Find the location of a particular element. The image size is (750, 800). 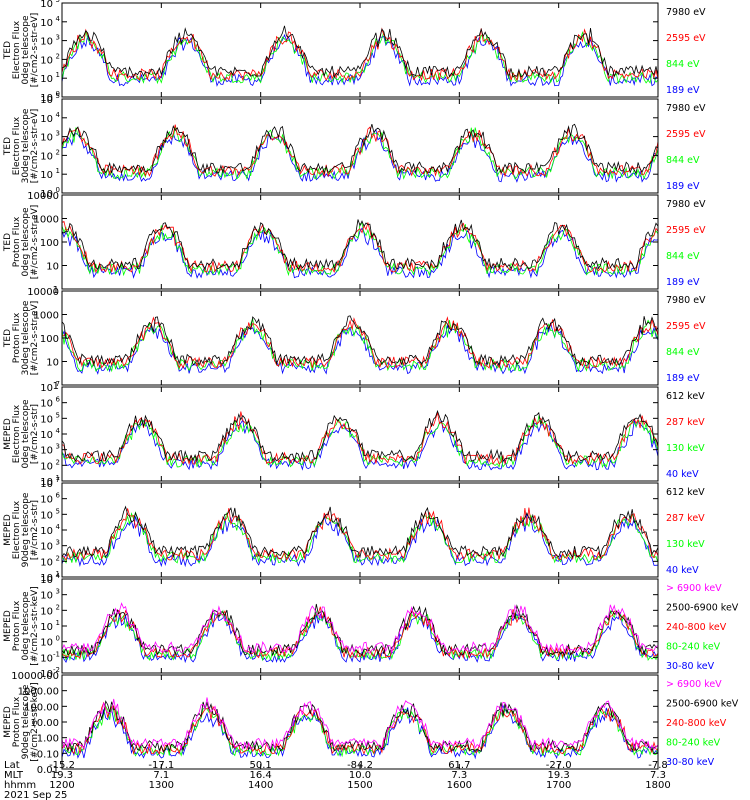

x-tick-label-hhmm: 1500 is located at coordinates (359, 785).